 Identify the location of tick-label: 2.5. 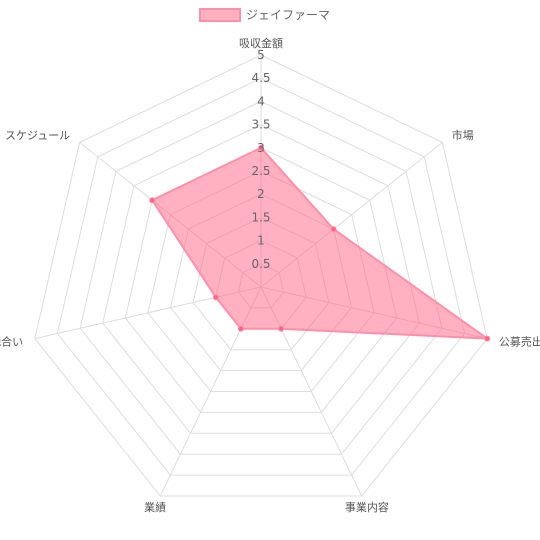
(260, 171).